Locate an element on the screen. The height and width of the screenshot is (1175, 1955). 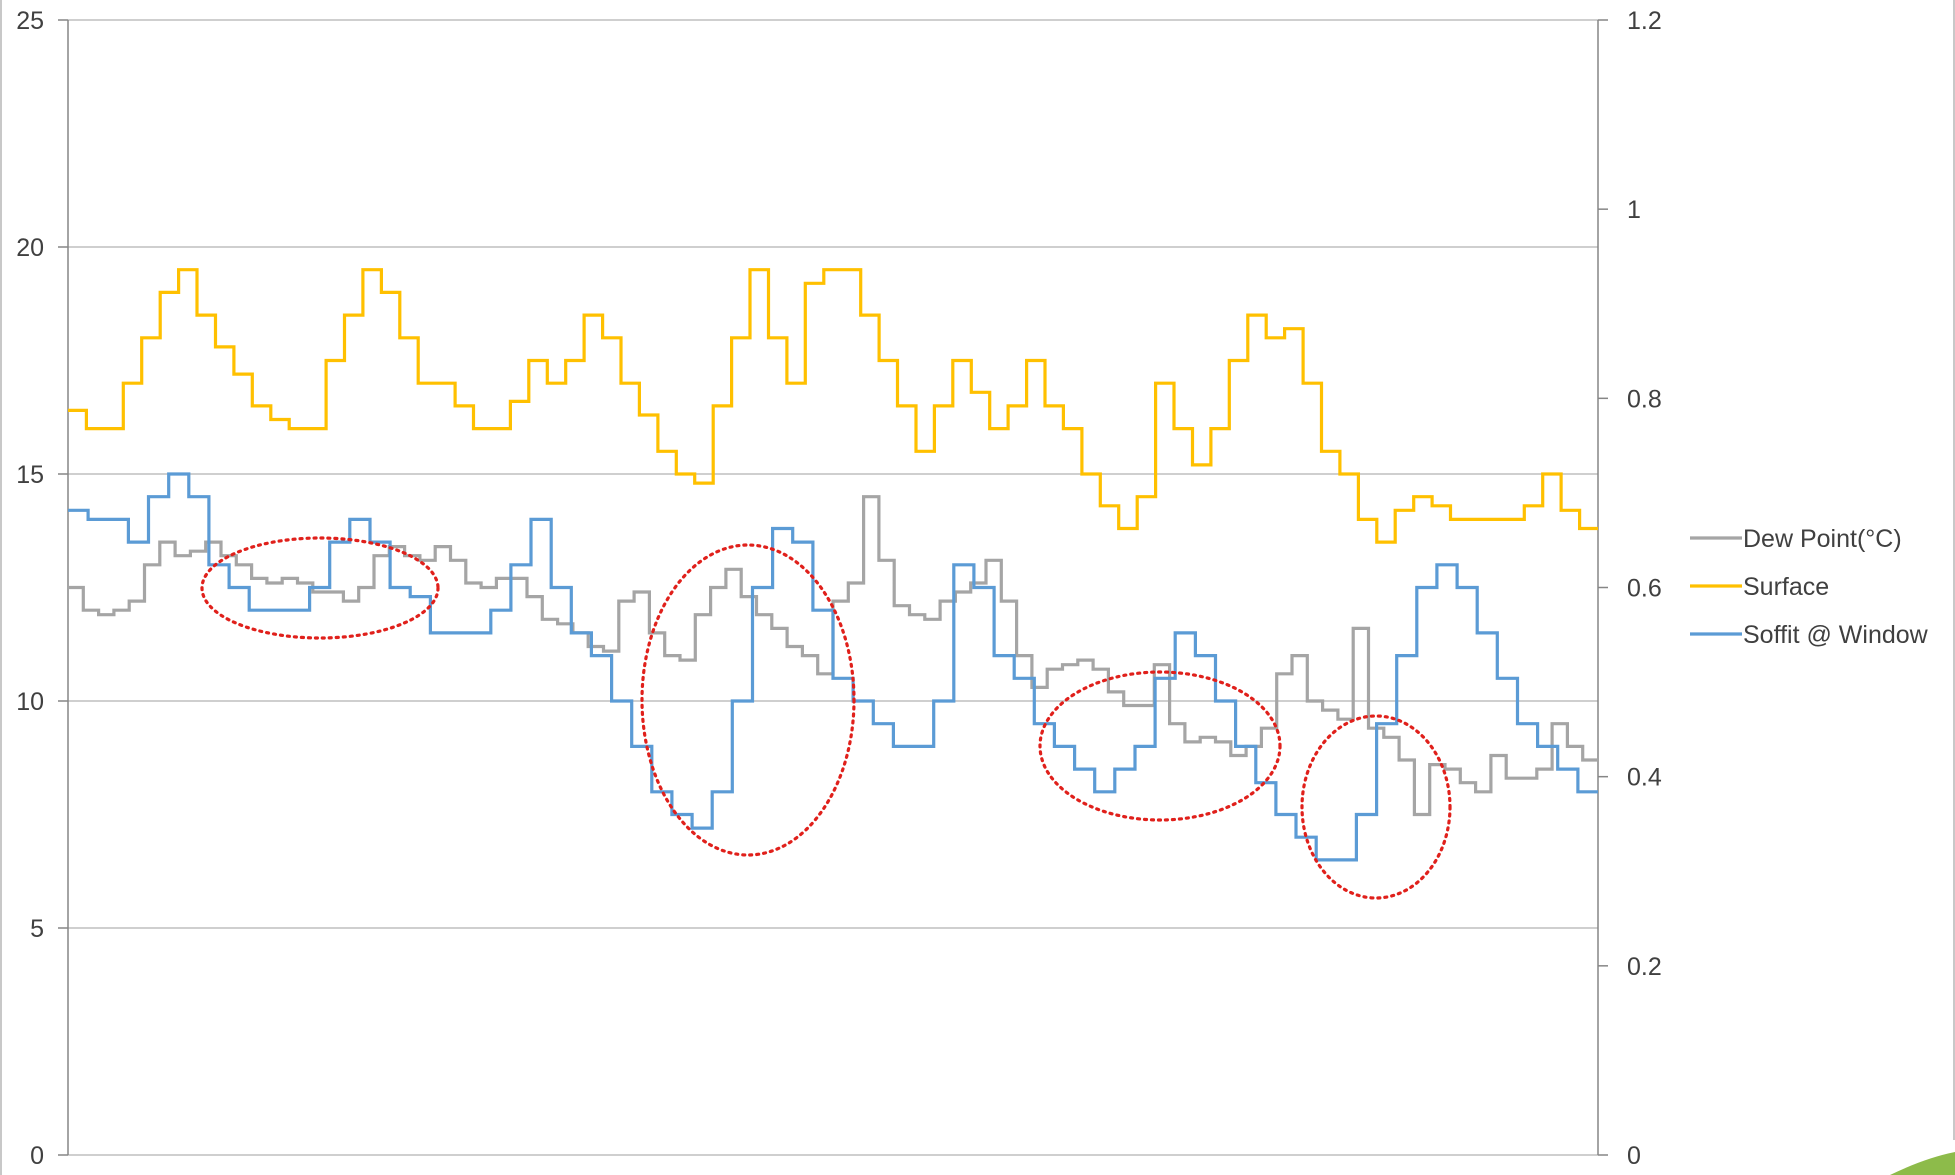
right-tick-label: 0.6 is located at coordinates (1644, 589).